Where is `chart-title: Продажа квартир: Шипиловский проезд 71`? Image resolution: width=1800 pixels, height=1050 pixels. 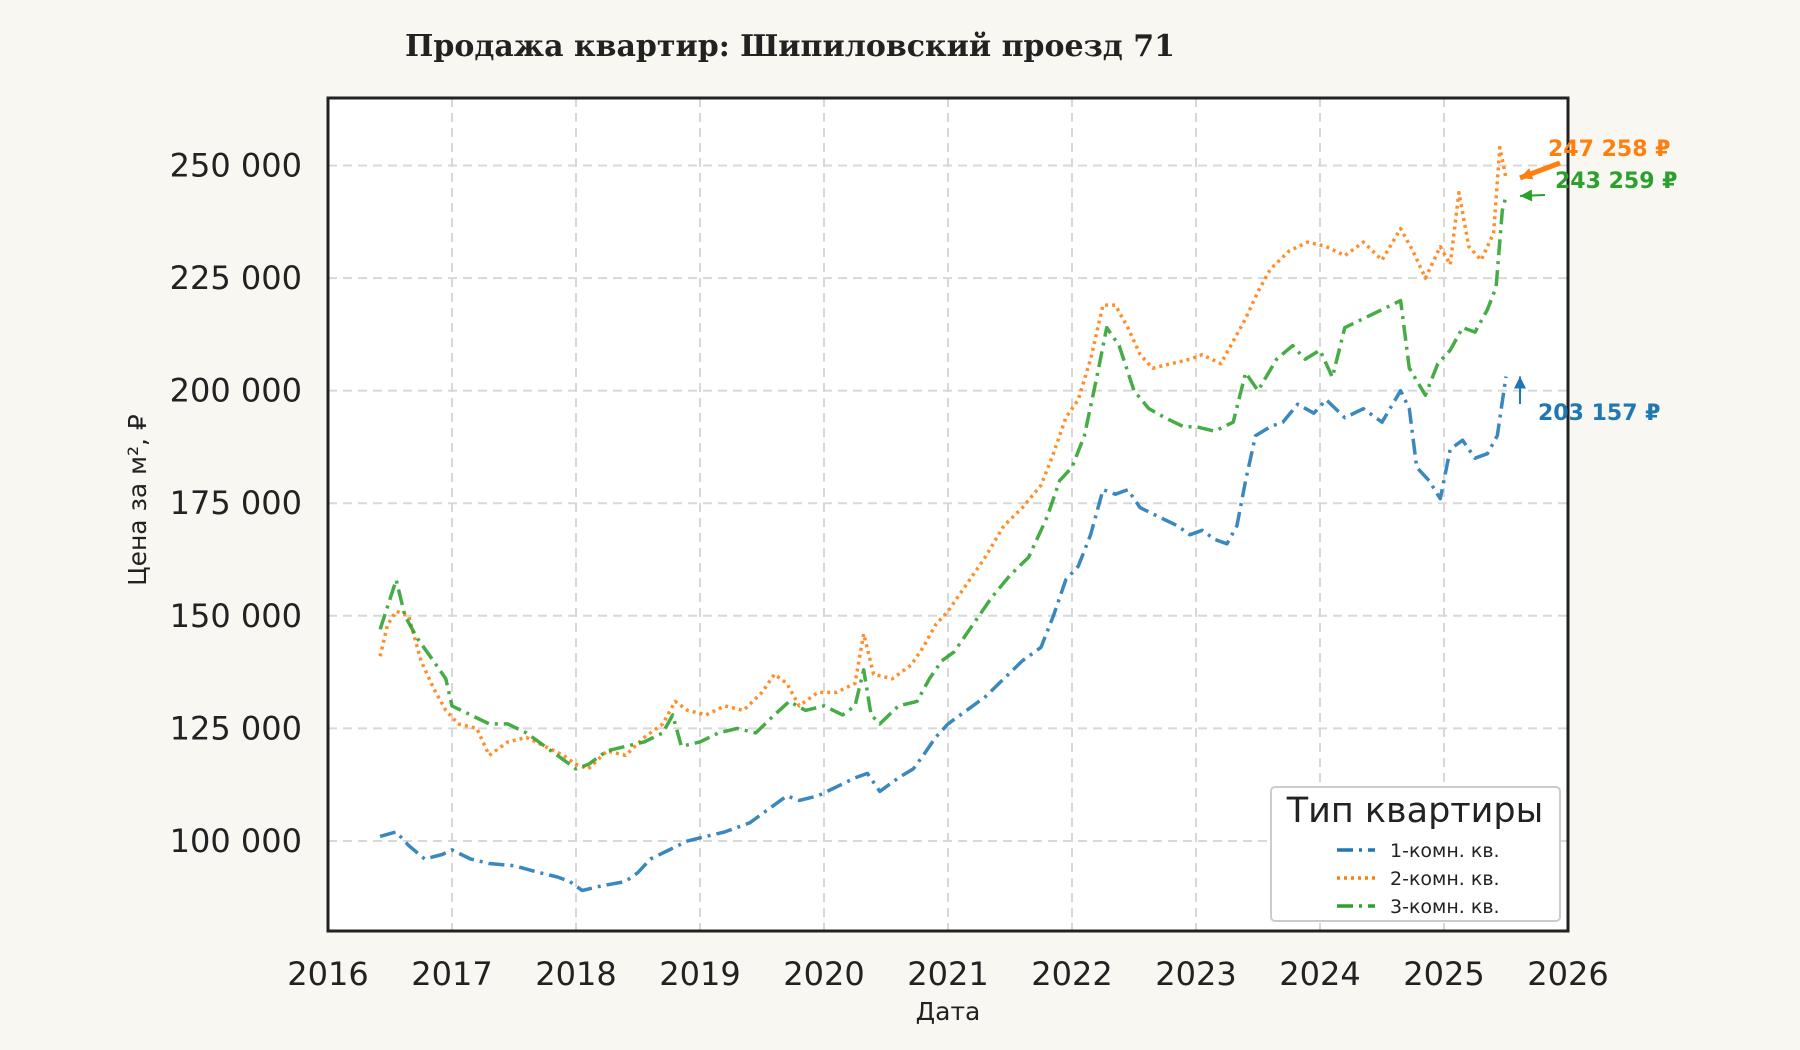
chart-title: Продажа квартир: Шипиловский проезд 71 is located at coordinates (790, 46).